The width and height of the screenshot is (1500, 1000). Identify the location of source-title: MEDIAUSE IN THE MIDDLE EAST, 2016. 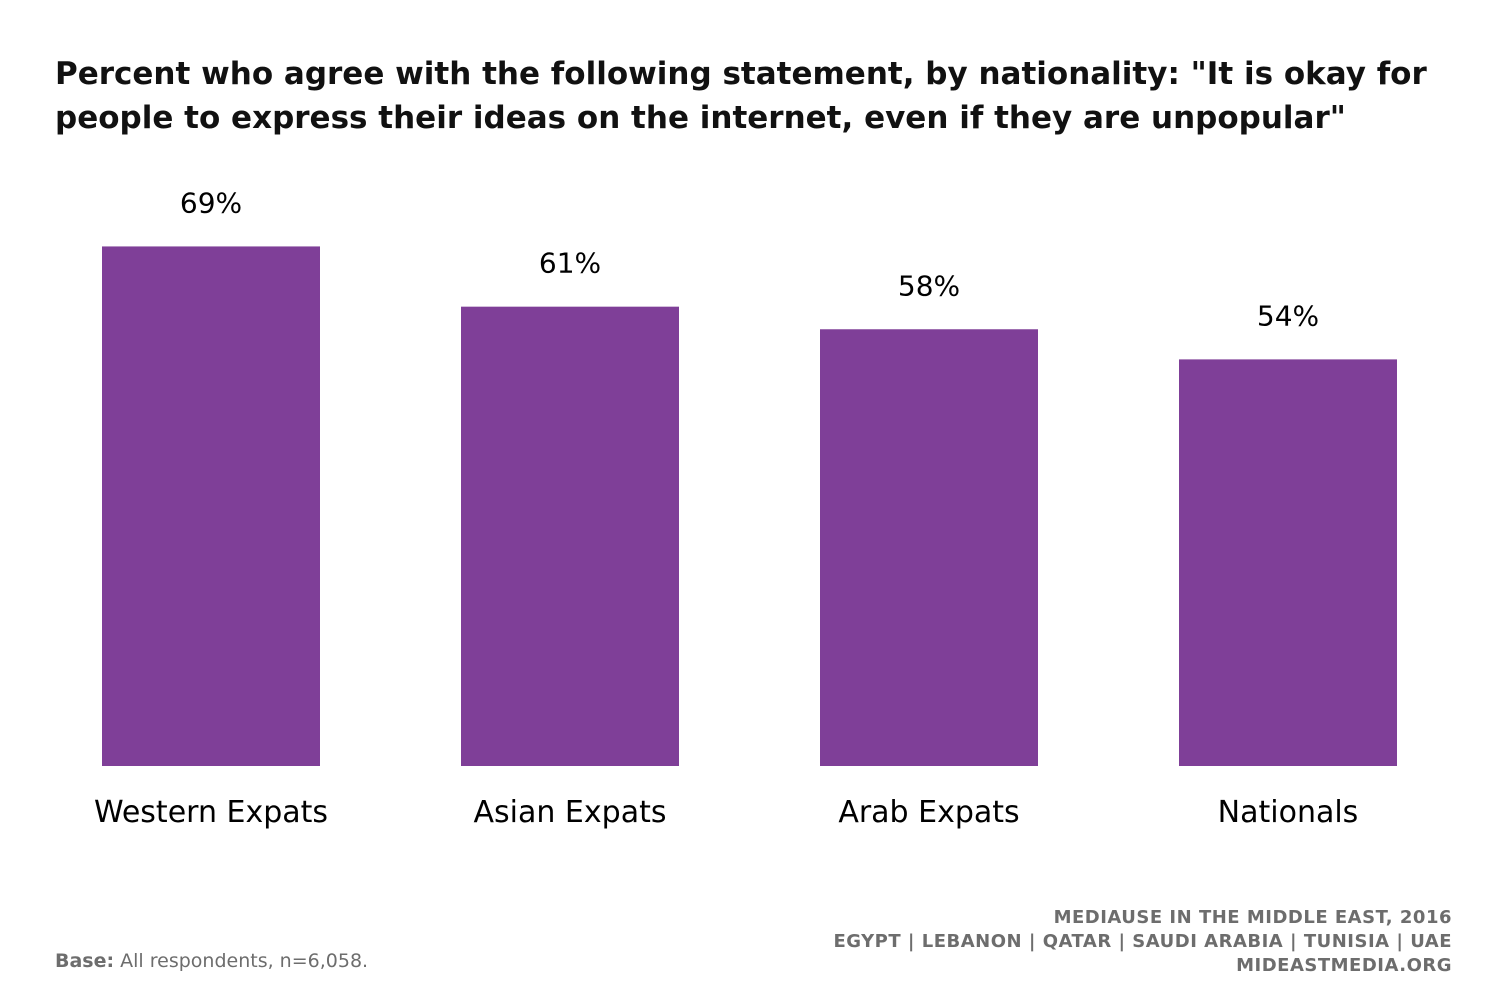
(1252, 917).